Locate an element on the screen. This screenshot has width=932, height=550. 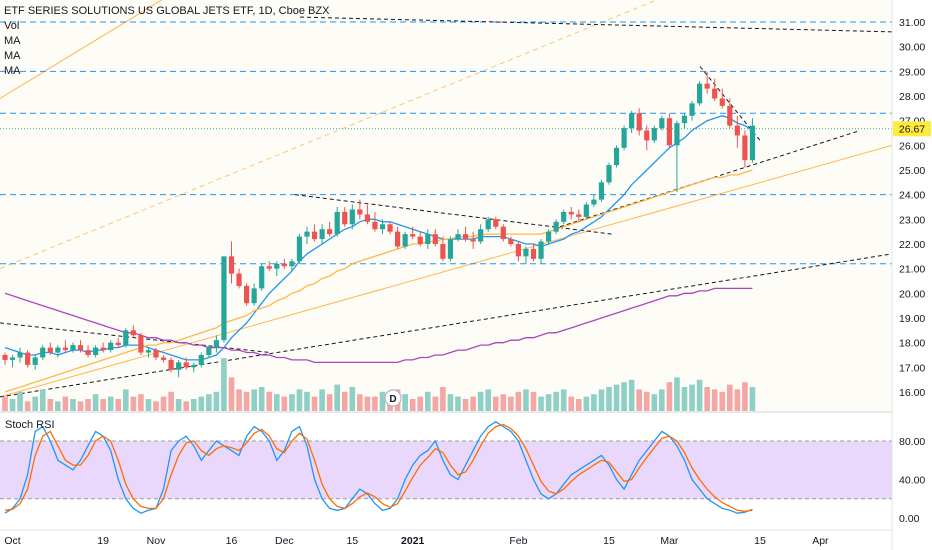
date-tick-label: 15 is located at coordinates (352, 541).